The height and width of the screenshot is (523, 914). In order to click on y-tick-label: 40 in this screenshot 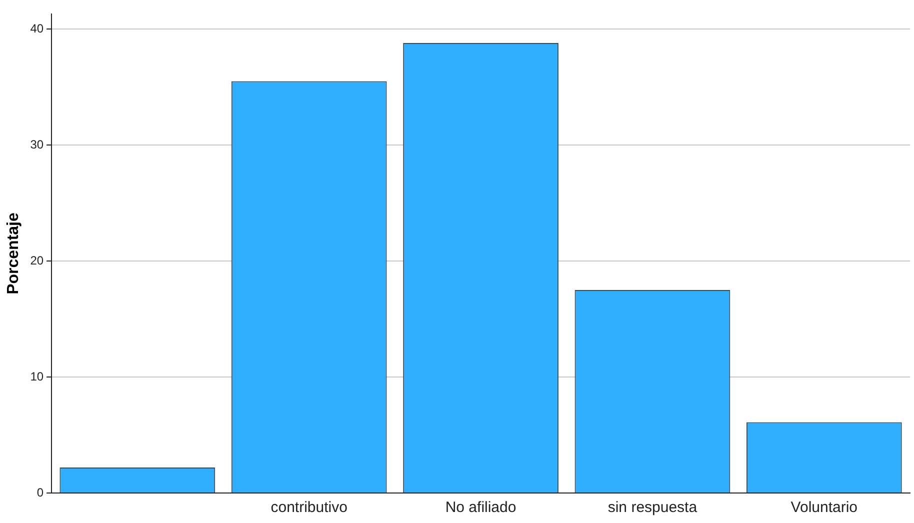, I will do `click(37, 28)`.